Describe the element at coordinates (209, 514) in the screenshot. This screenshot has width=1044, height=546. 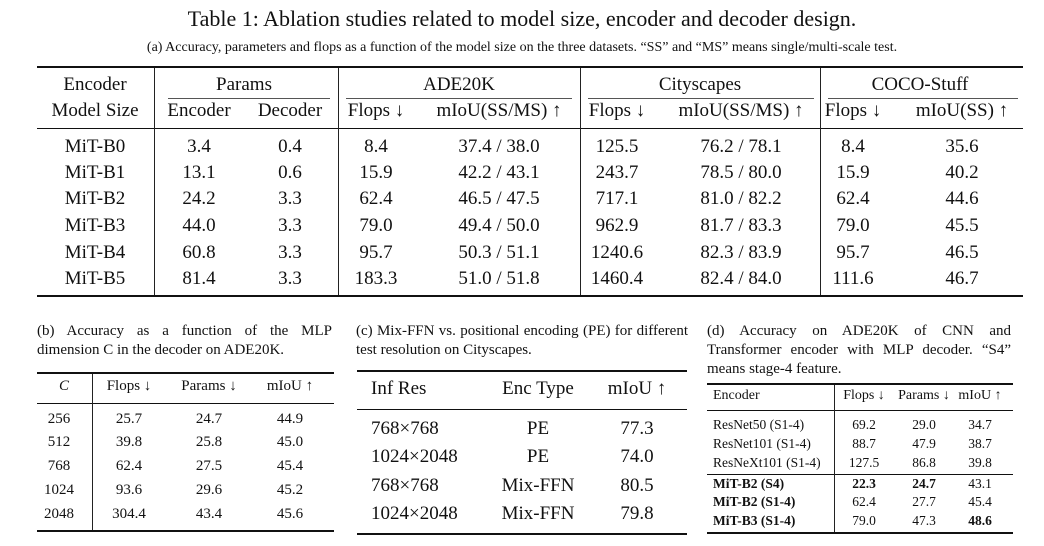
I see `table-cell: 43.4` at that location.